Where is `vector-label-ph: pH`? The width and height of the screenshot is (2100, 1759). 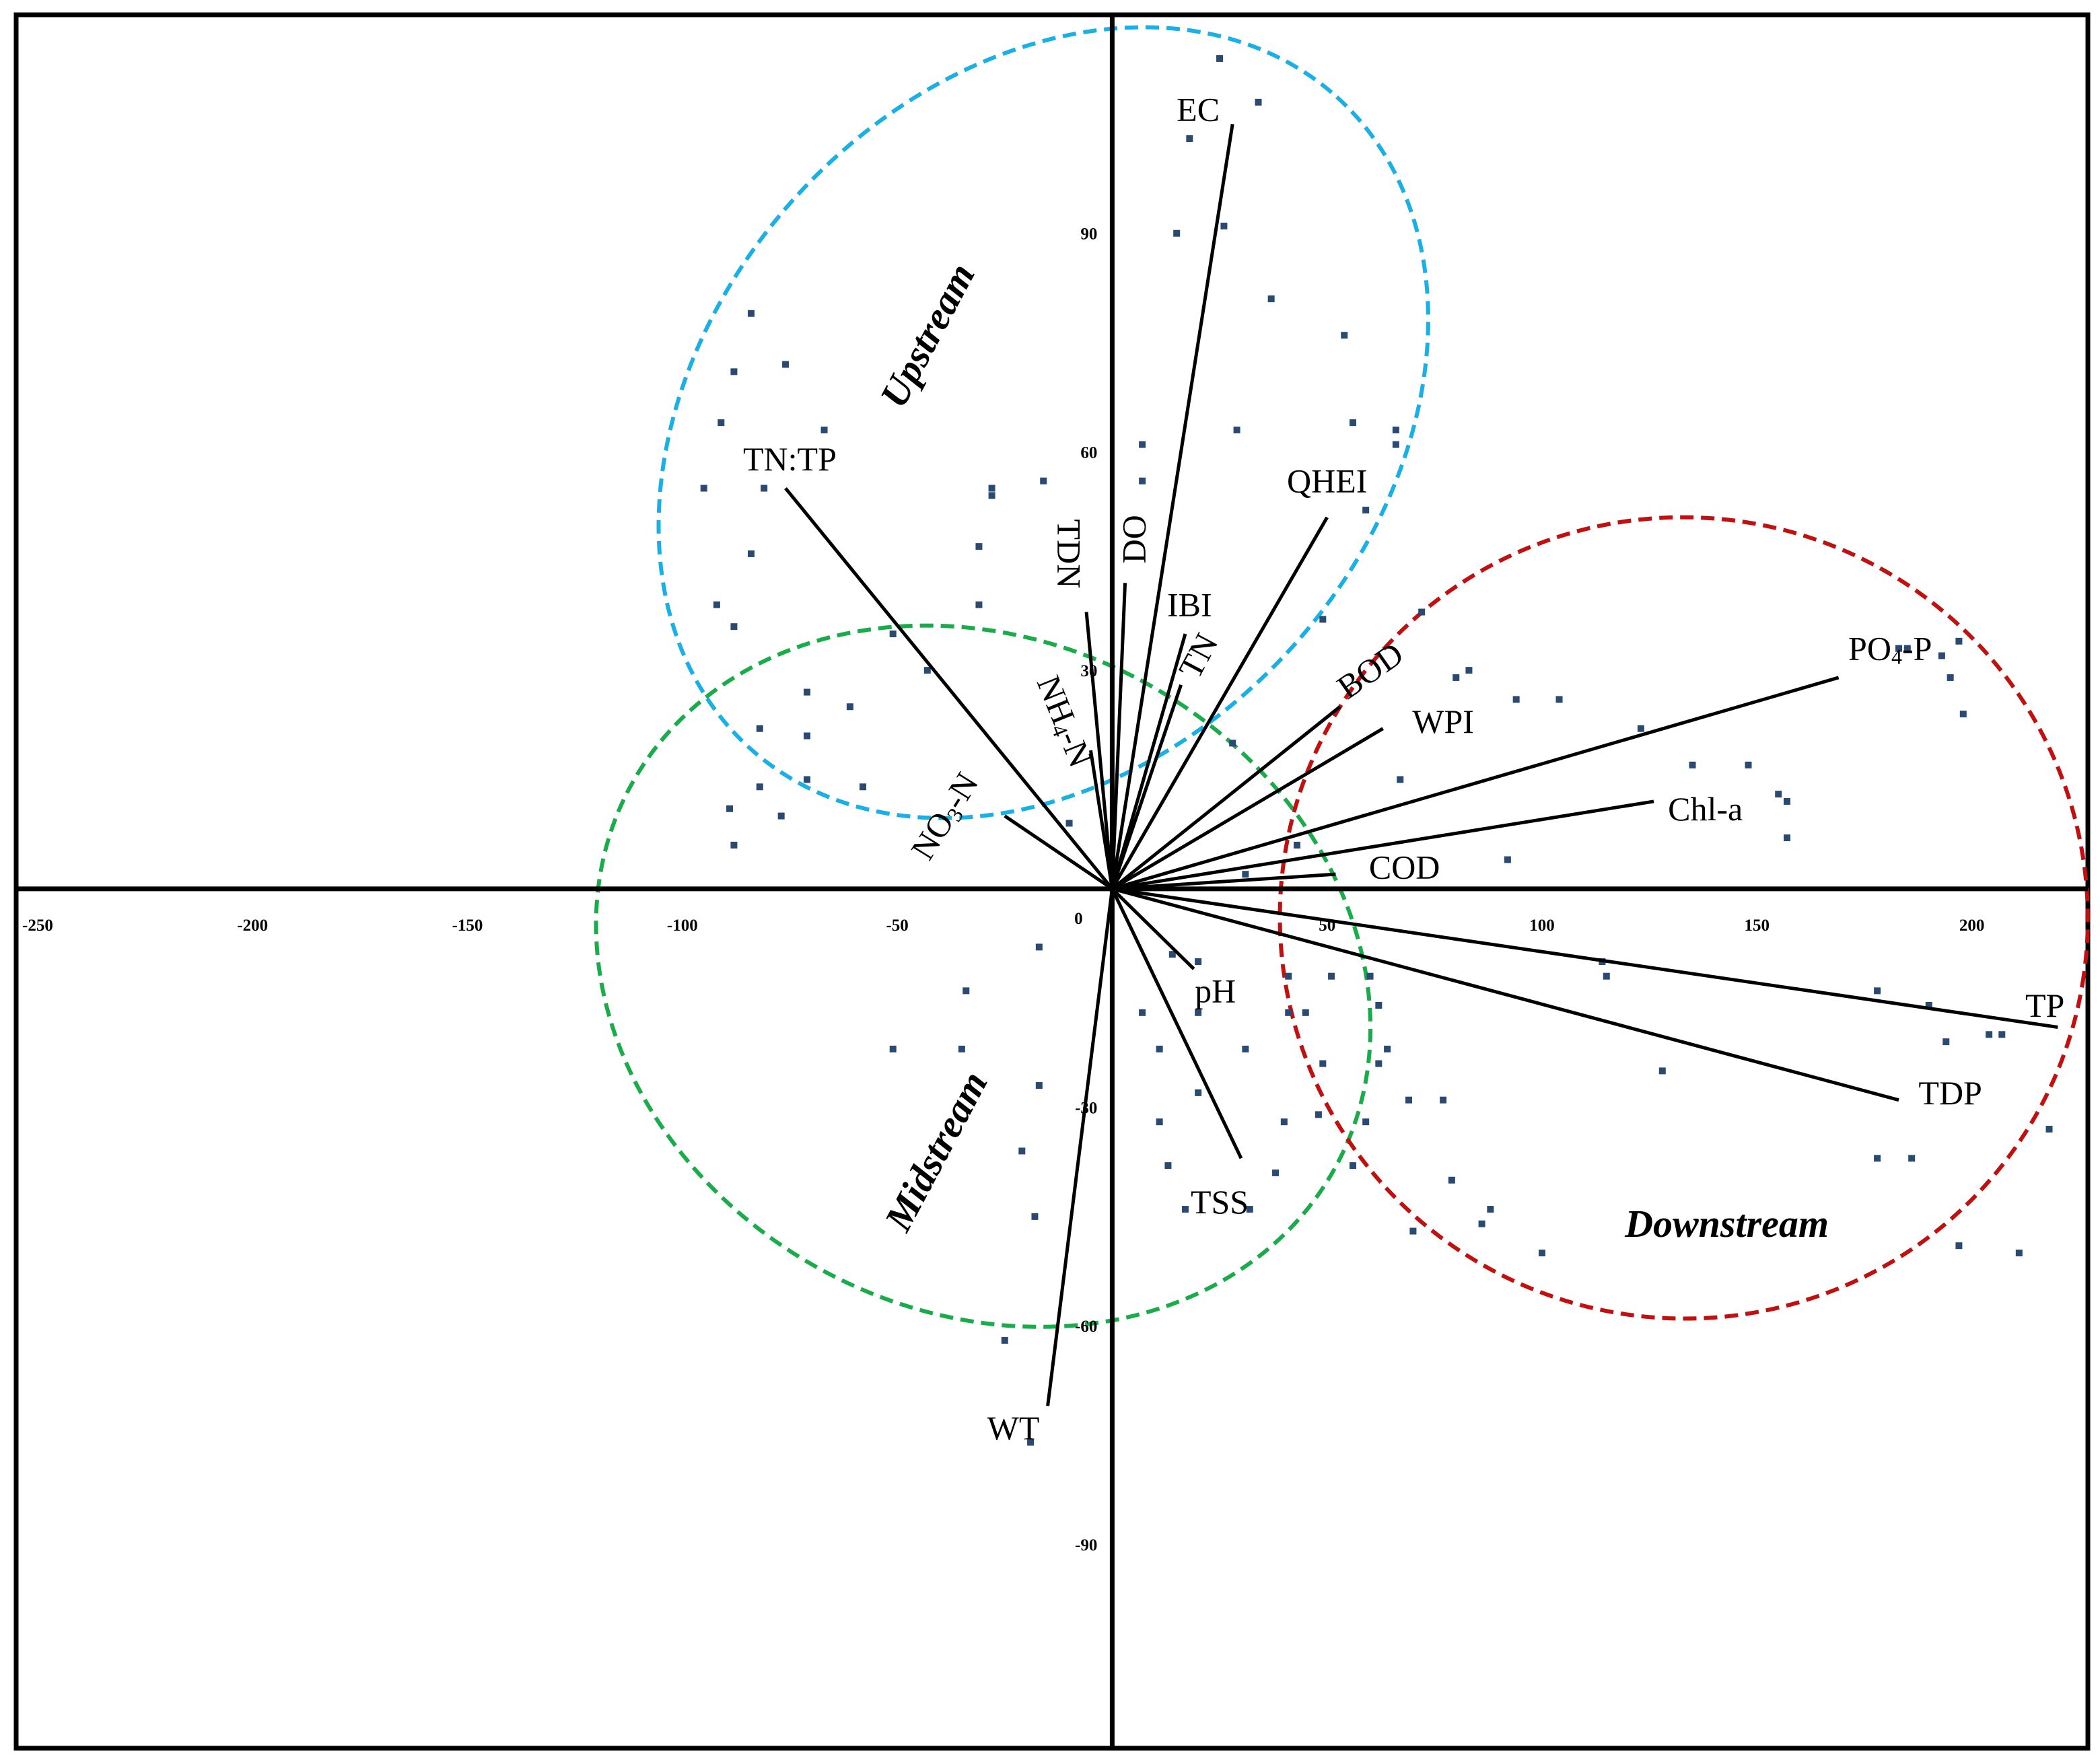 vector-label-ph: pH is located at coordinates (1216, 991).